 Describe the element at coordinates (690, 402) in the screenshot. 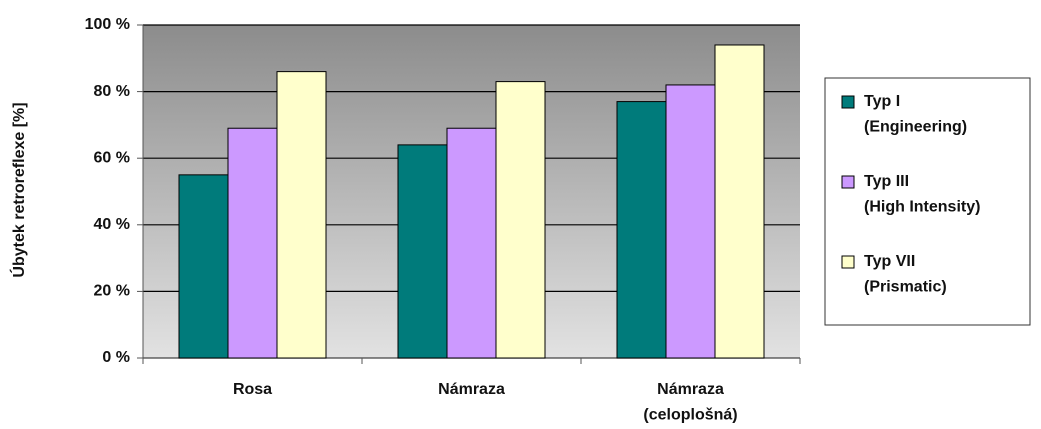

I see `x-tick-label: Námraza (celoplošná)` at that location.